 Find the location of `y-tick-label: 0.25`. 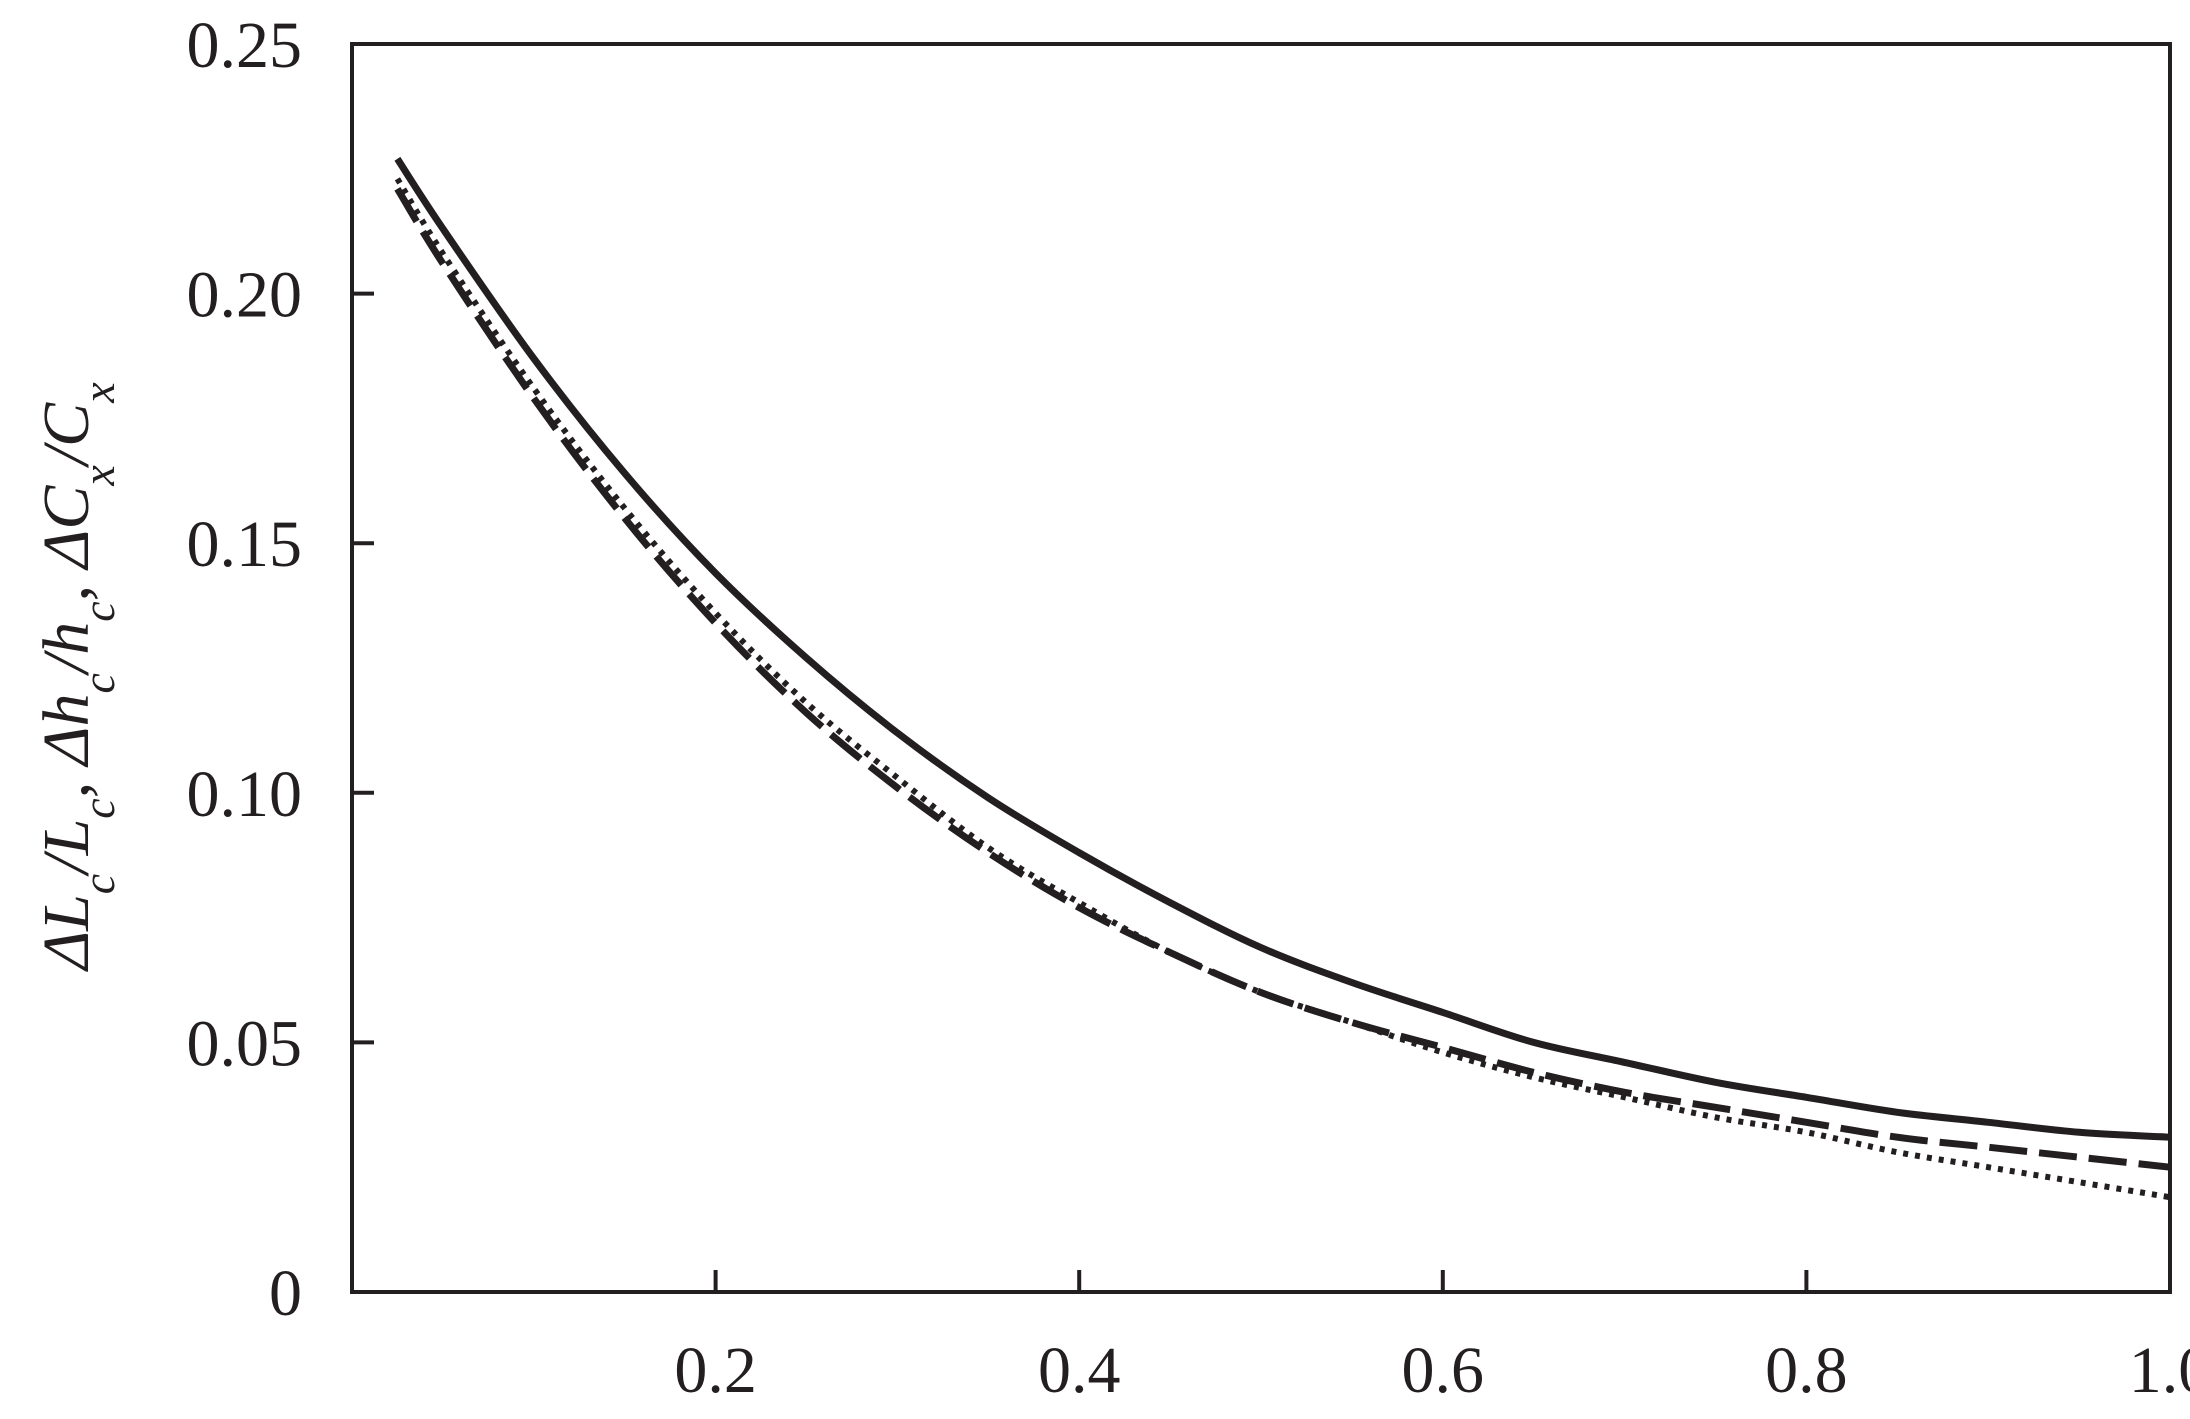

y-tick-label: 0.25 is located at coordinates (245, 45).